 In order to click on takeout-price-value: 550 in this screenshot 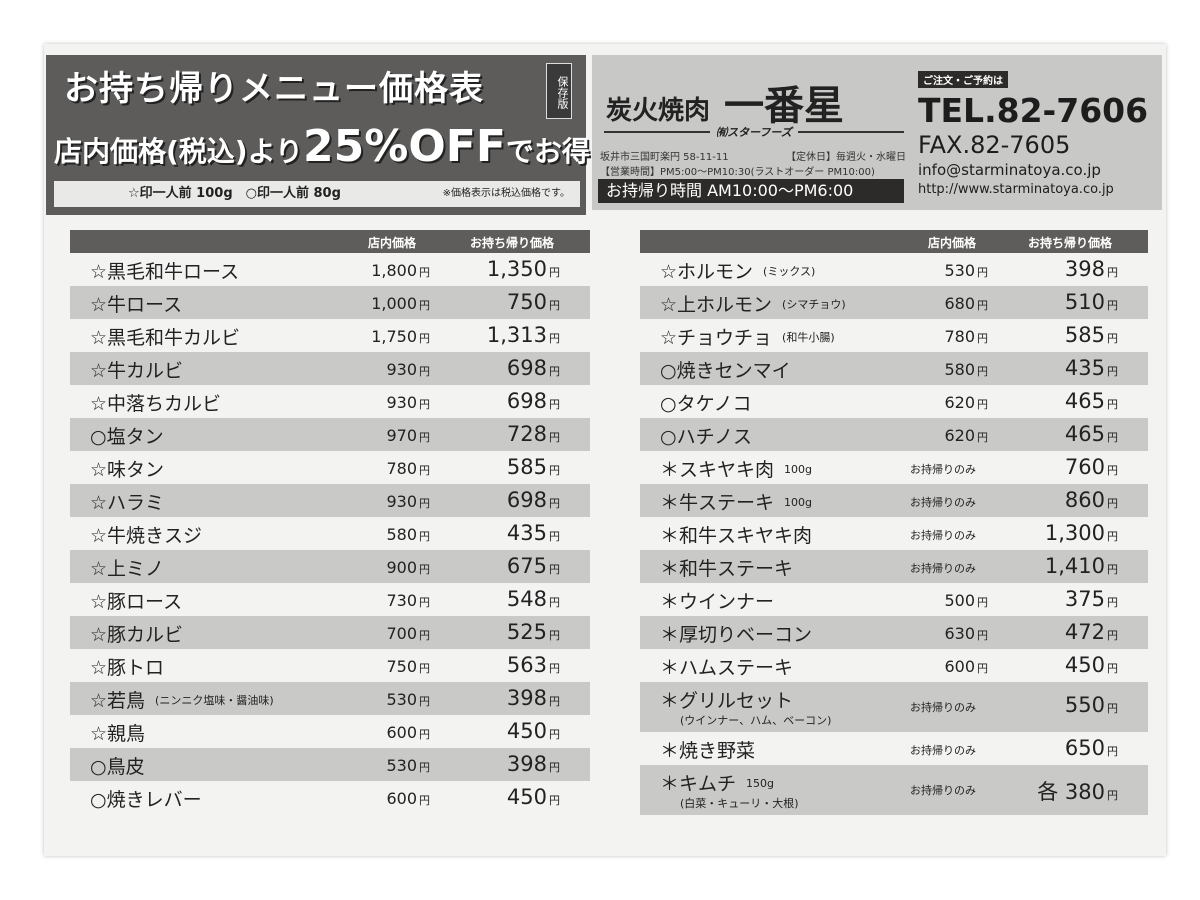, I will do `click(1084, 705)`.